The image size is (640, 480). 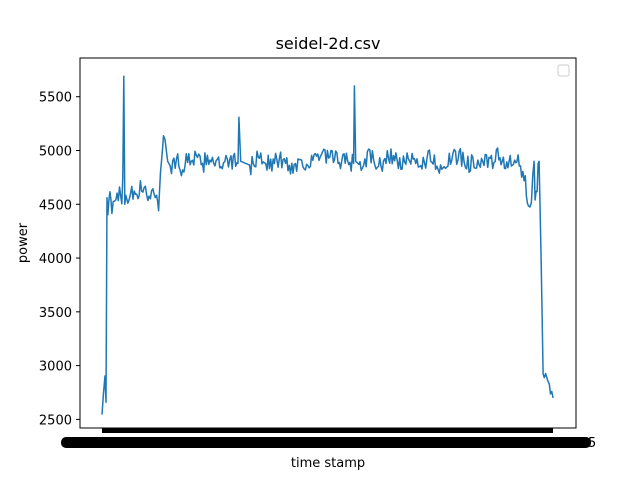 I want to click on y-tick-label: 4500, so click(x=55, y=205).